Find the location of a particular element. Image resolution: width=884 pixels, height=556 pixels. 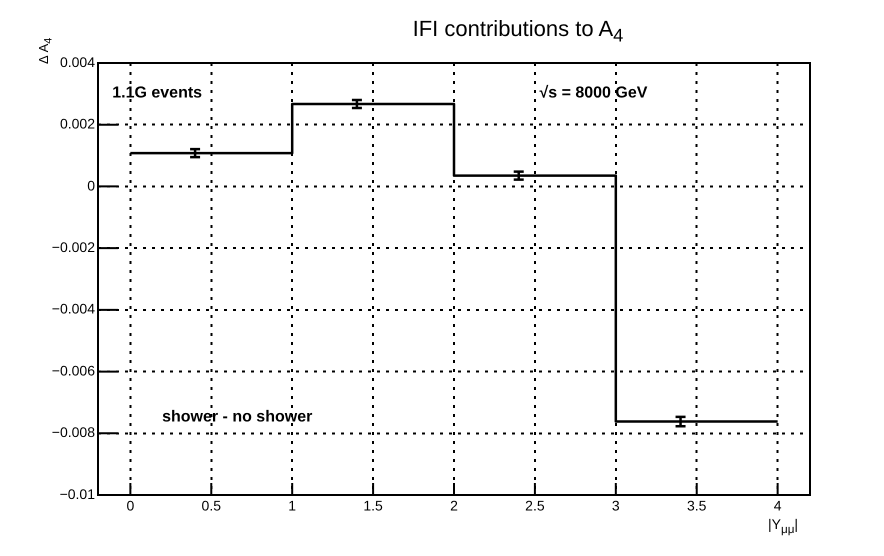

x-tick-label: 0 is located at coordinates (130, 505).